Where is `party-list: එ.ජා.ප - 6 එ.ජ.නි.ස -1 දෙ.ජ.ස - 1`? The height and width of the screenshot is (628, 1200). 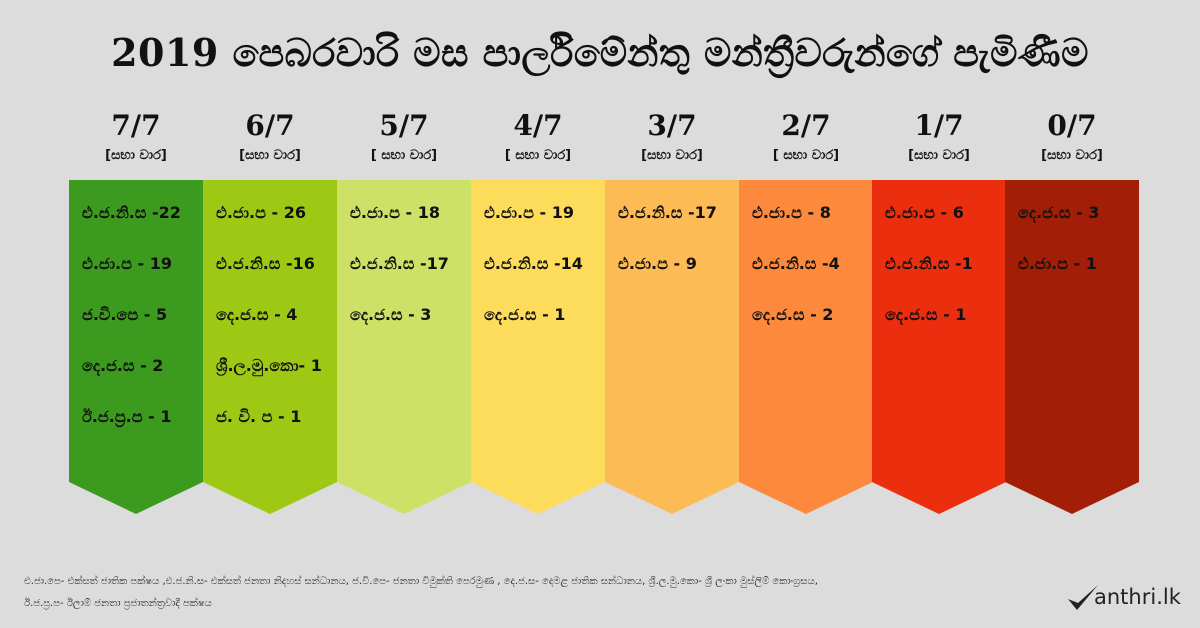 party-list: එ.ජා.ප - 6 එ.ජ.නි.ස -1 දෙ.ජ.ස - 1 is located at coordinates (939, 276).